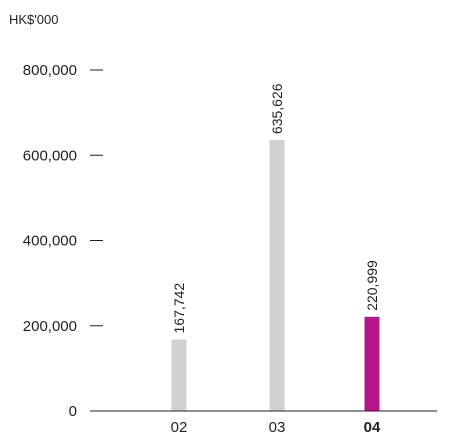  I want to click on y-axis: 0 200,000 400,000 600,000 800,000, so click(63, 241).